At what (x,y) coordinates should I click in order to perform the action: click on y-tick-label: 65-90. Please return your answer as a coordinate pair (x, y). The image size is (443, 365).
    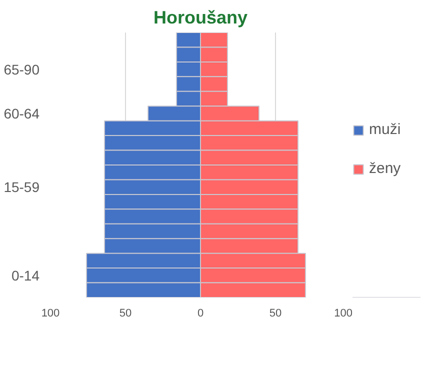
    Looking at the image, I should click on (22, 69).